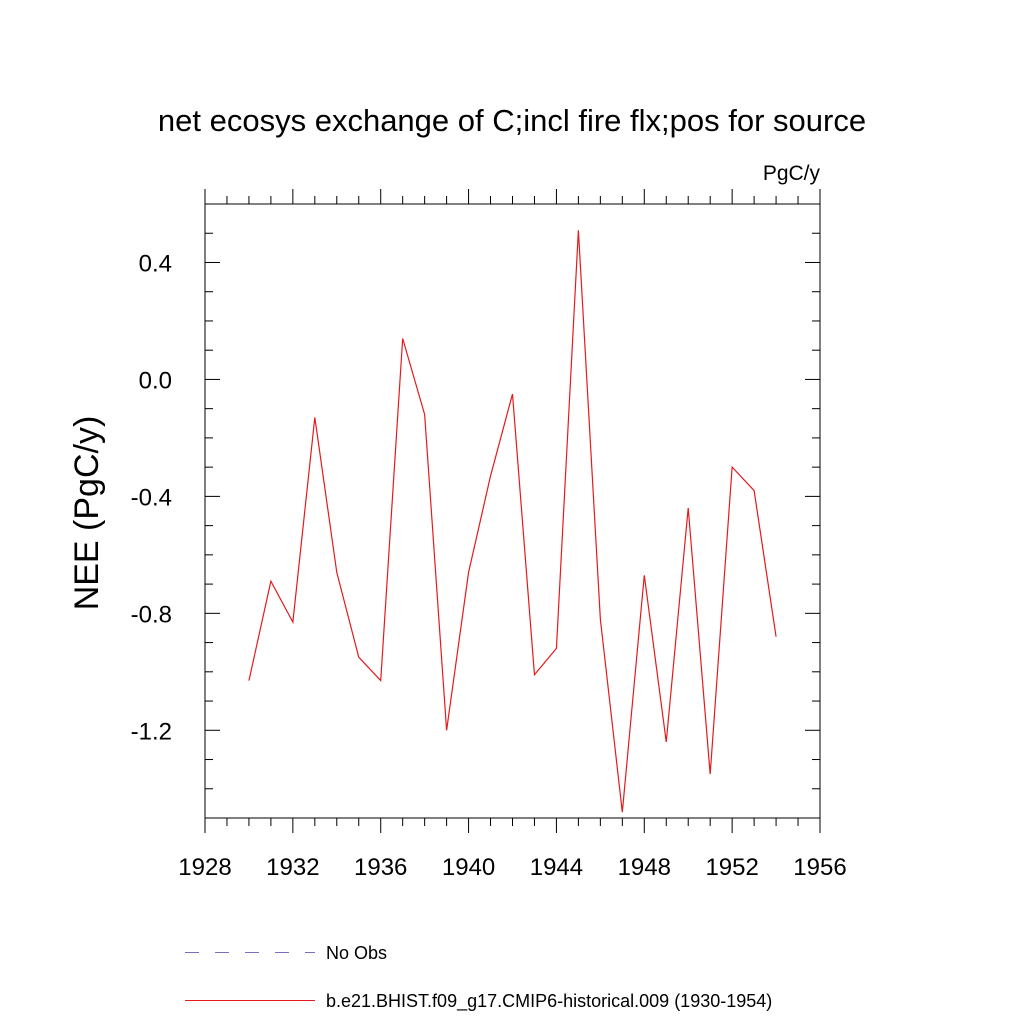 This screenshot has width=1024, height=1024. What do you see at coordinates (155, 263) in the screenshot?
I see `y-tick-label: 0.4` at bounding box center [155, 263].